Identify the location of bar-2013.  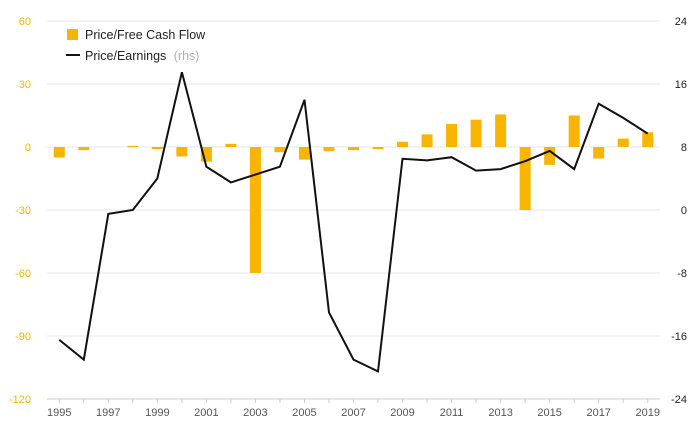
(501, 130).